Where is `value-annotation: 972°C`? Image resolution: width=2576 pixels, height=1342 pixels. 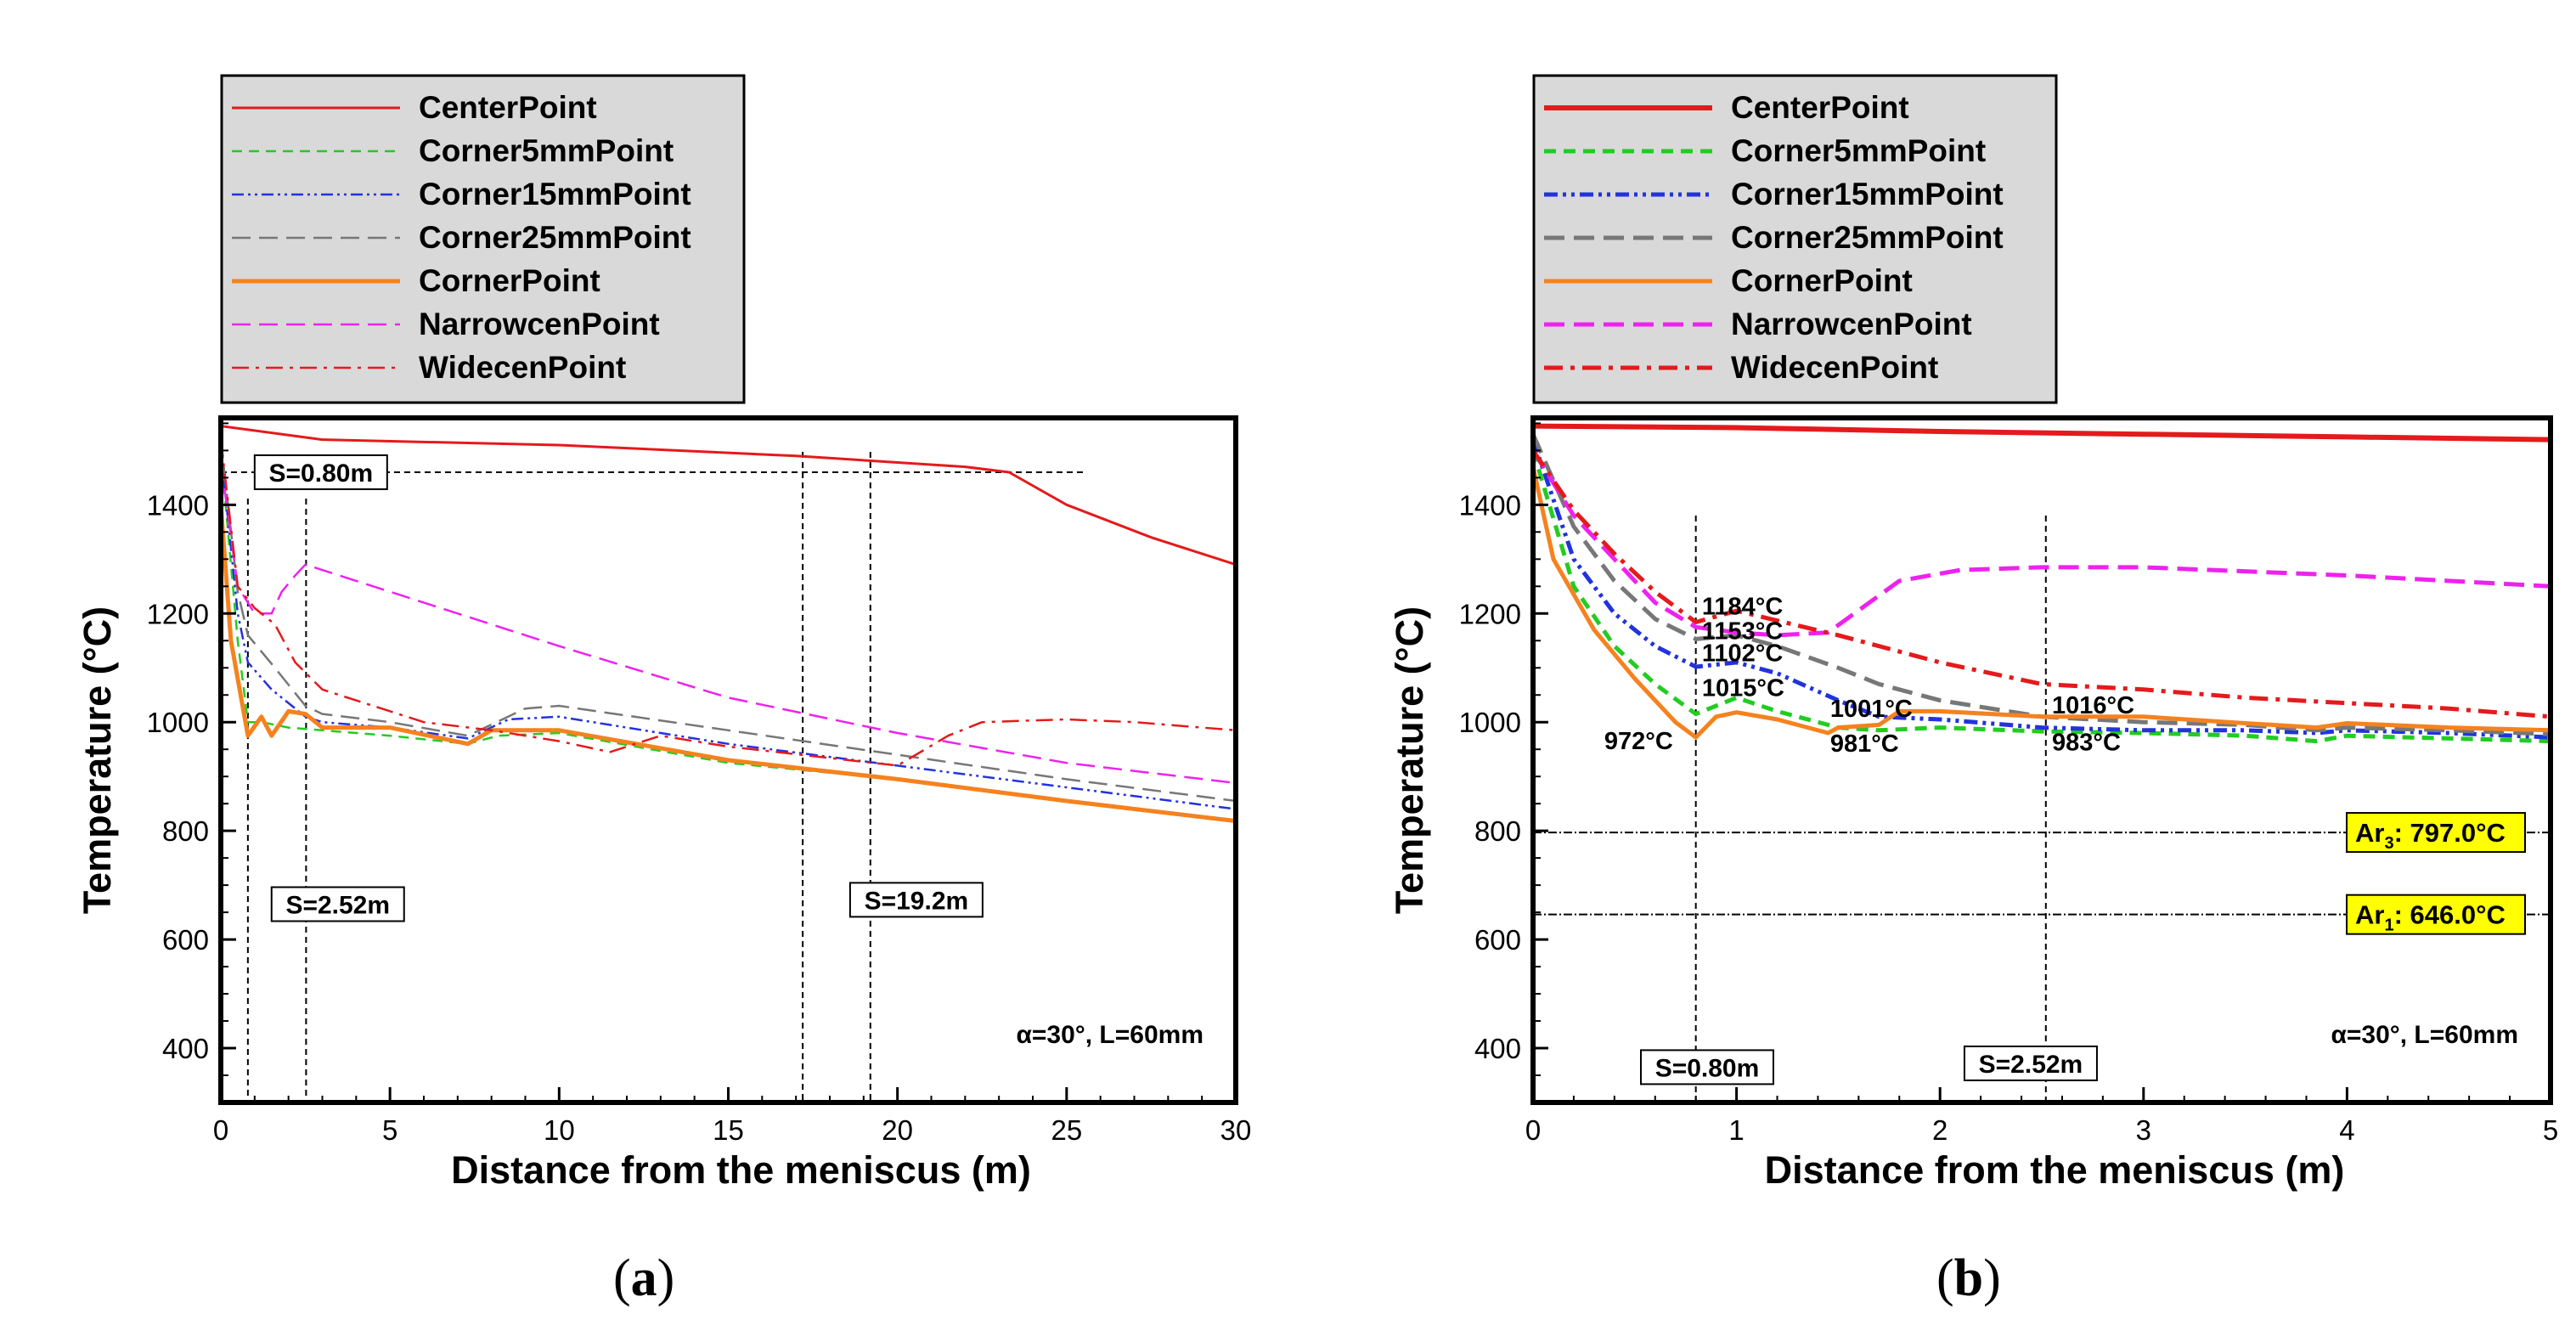
value-annotation: 972°C is located at coordinates (1638, 741).